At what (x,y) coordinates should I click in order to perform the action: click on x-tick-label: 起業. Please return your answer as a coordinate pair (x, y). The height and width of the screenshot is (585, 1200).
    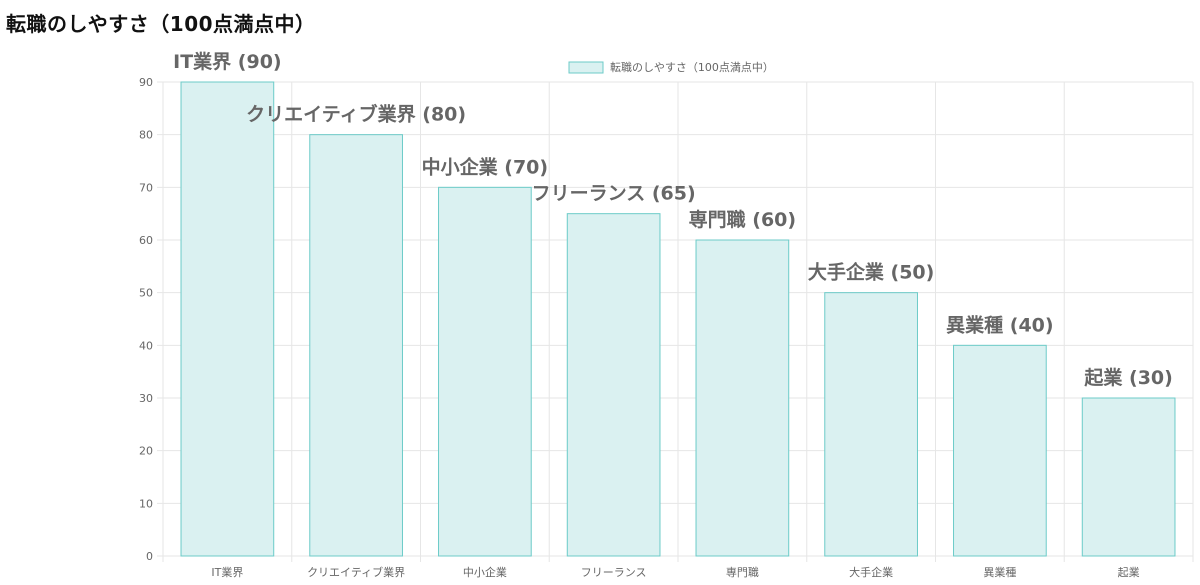
    Looking at the image, I should click on (1129, 572).